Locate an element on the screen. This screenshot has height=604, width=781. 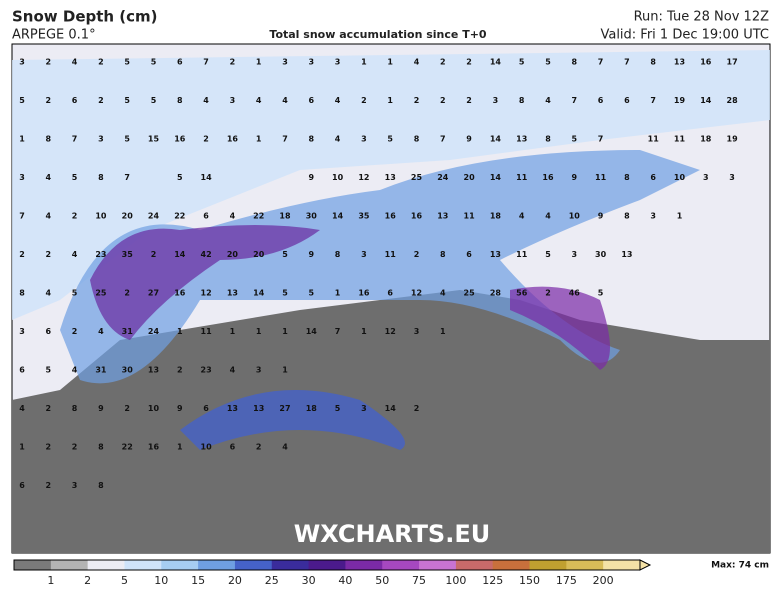
snow-value: 12 is located at coordinates (363, 177).